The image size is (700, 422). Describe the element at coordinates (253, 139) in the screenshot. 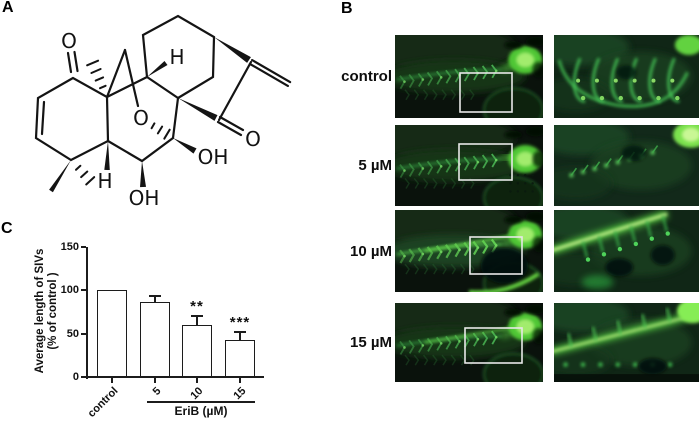

I see `atom-label-ketone2-oxygen: O` at that location.